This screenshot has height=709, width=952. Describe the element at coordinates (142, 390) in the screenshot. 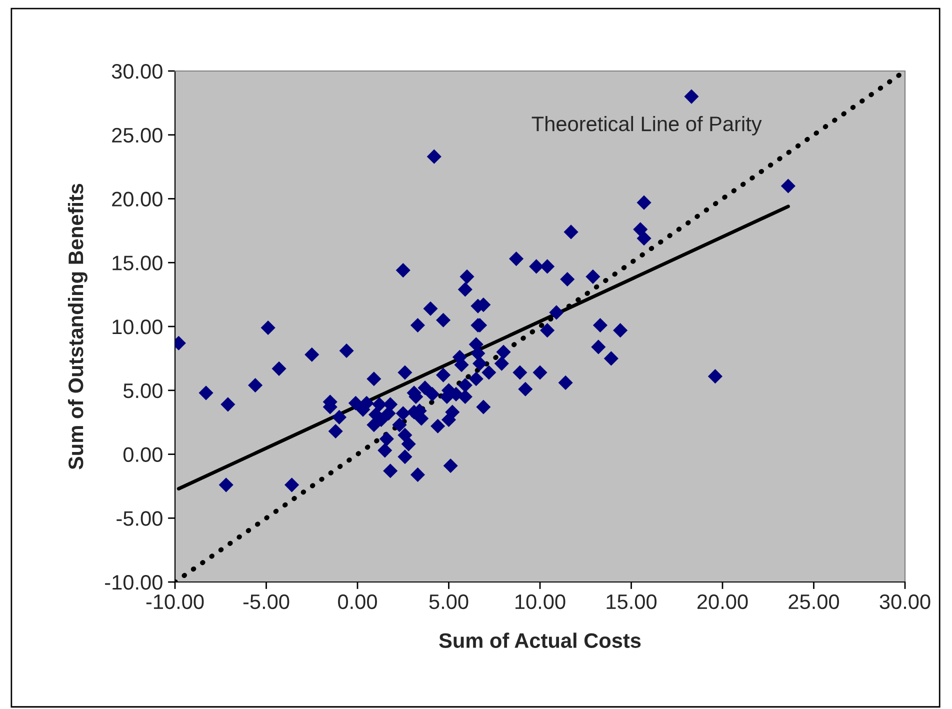

I see `y-tick-label: 5.00` at that location.